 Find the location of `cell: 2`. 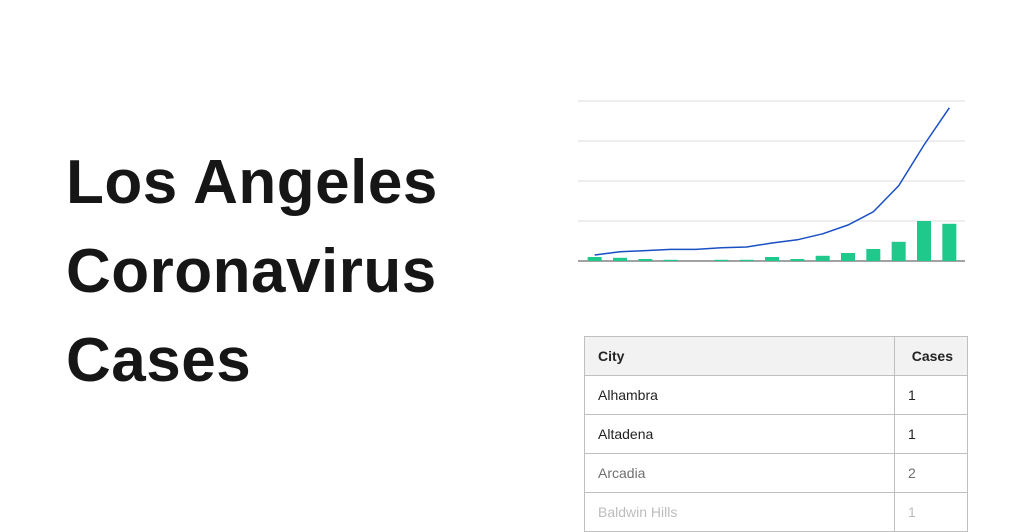

cell: 2 is located at coordinates (931, 473).